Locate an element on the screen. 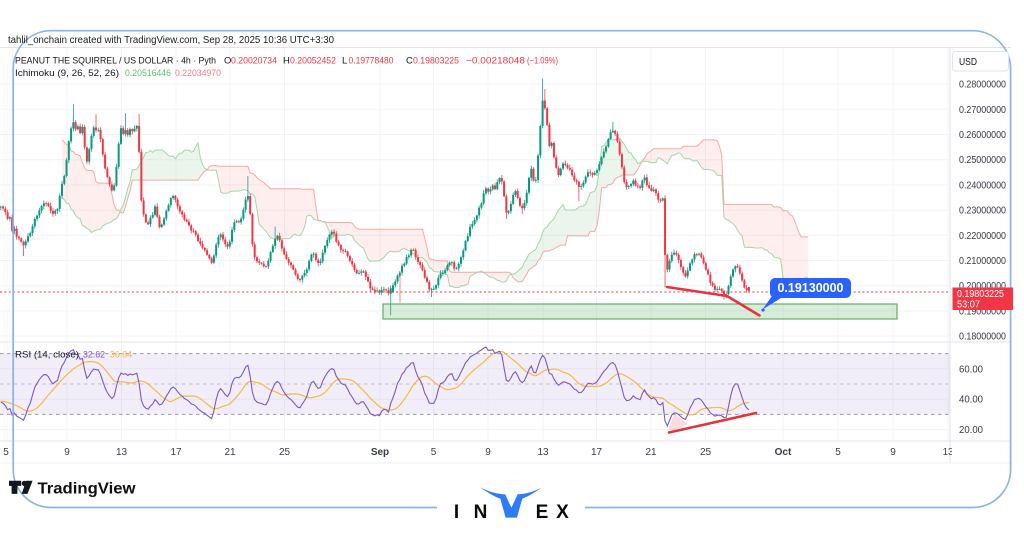  svg-text: Oct is located at coordinates (783, 452).